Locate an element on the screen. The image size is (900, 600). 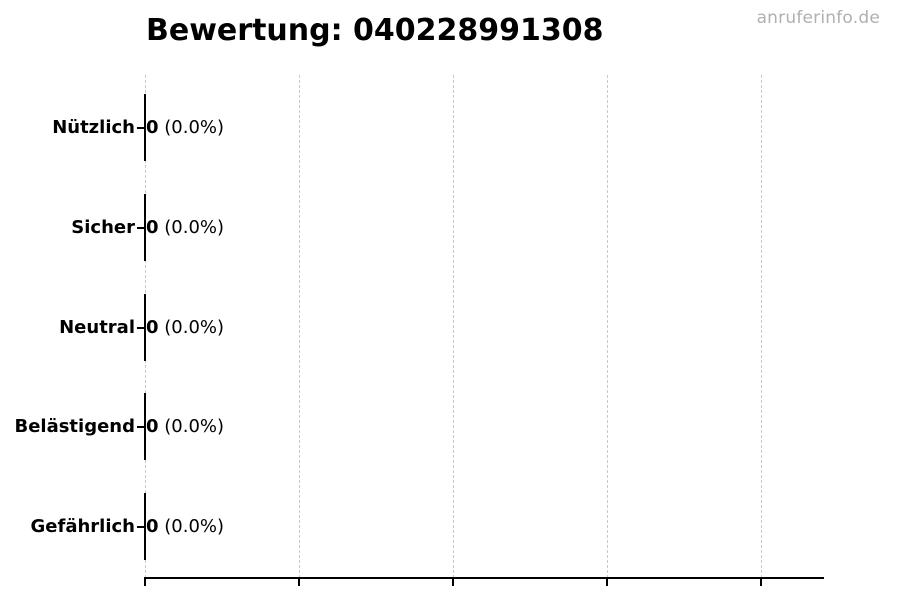
category-label-0: Nützlich is located at coordinates (93, 127).